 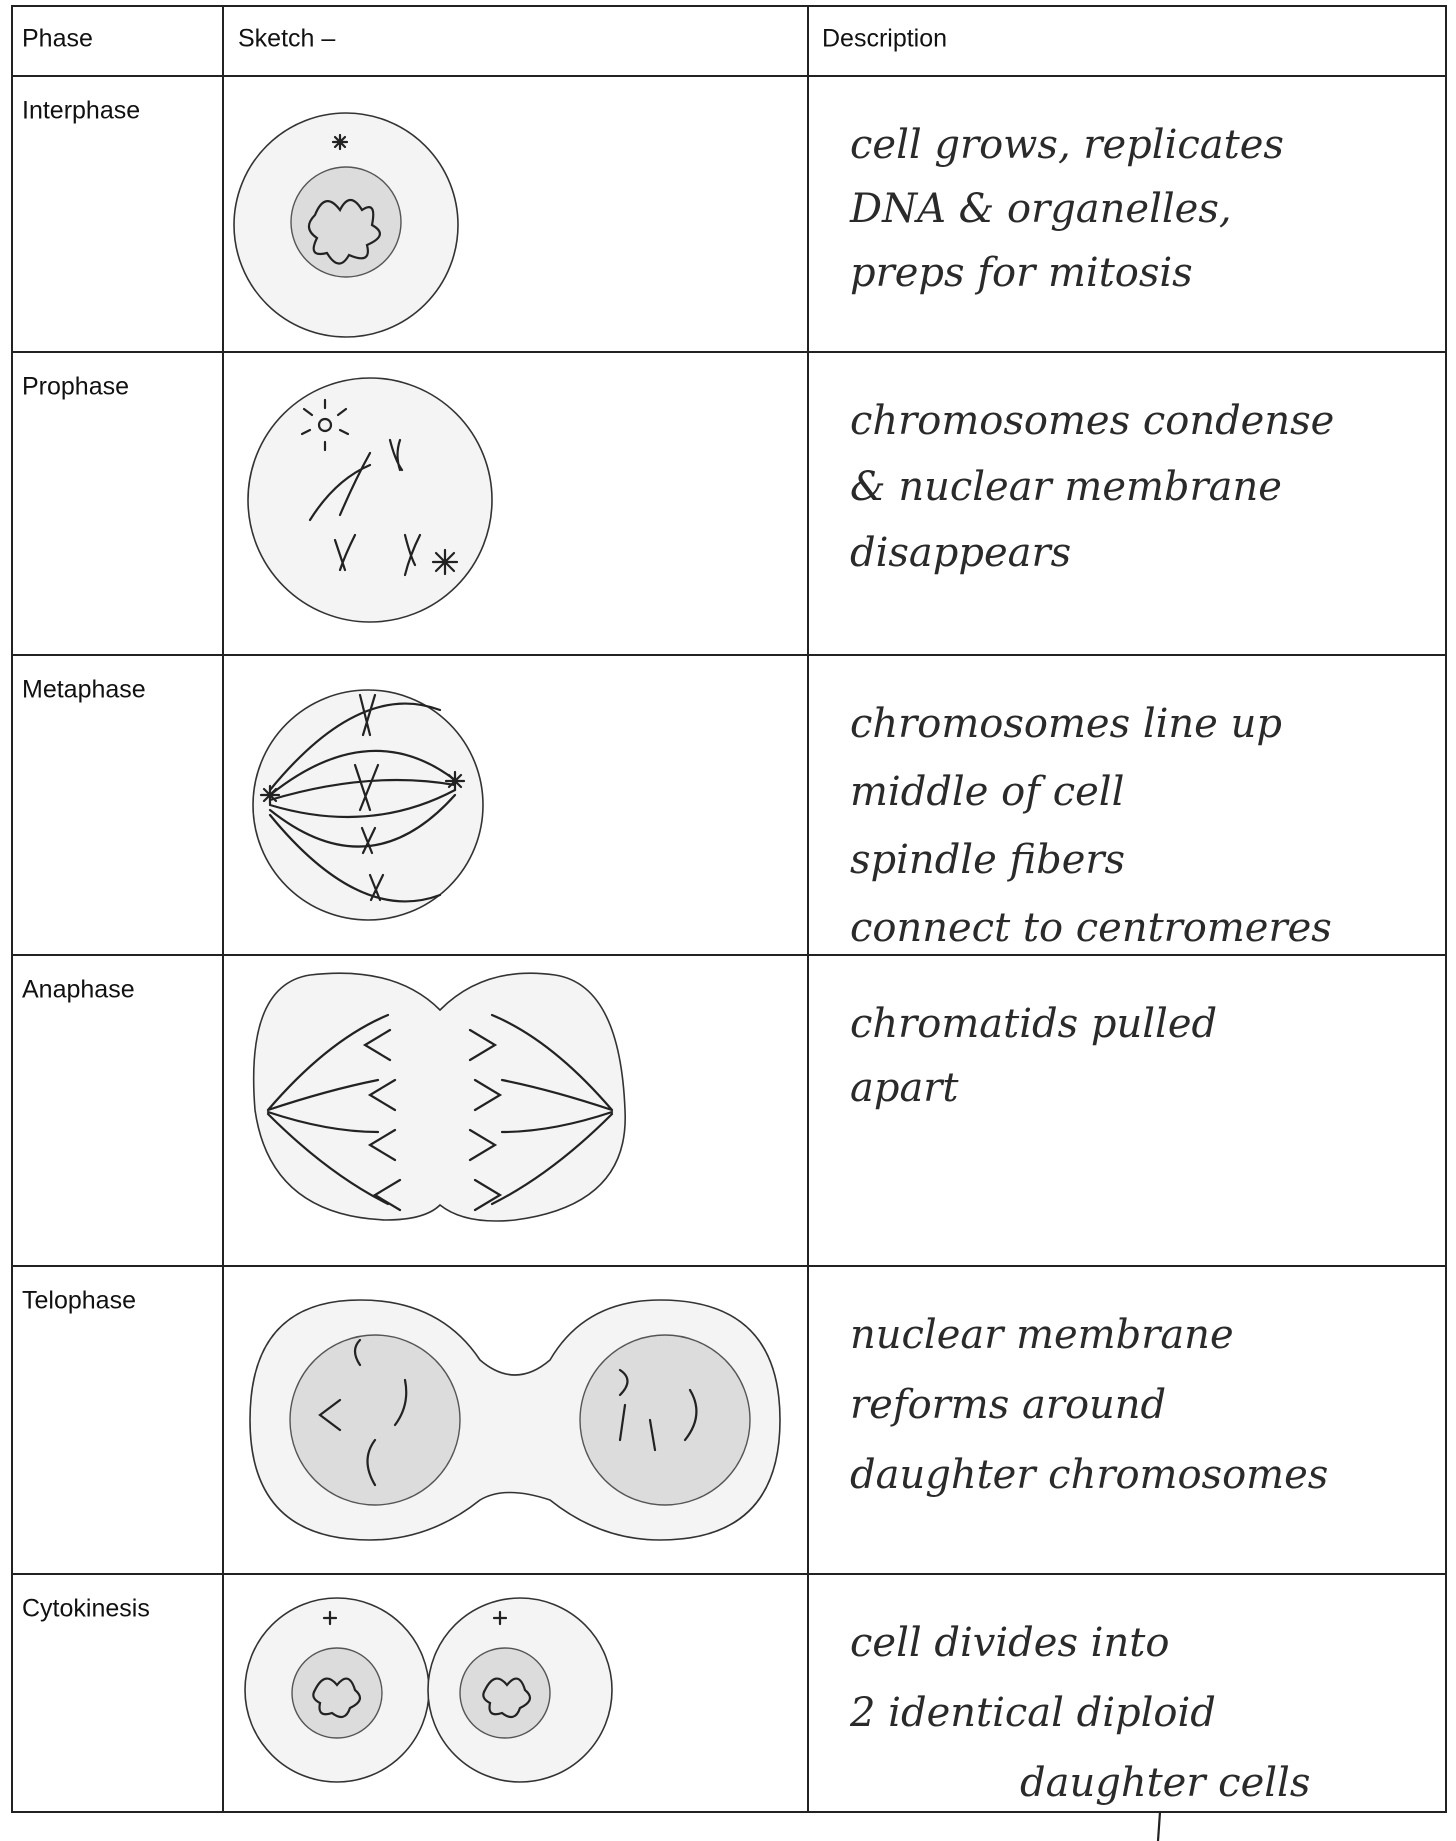 What do you see at coordinates (1008, 1405) in the screenshot?
I see `description-line: reforms around` at bounding box center [1008, 1405].